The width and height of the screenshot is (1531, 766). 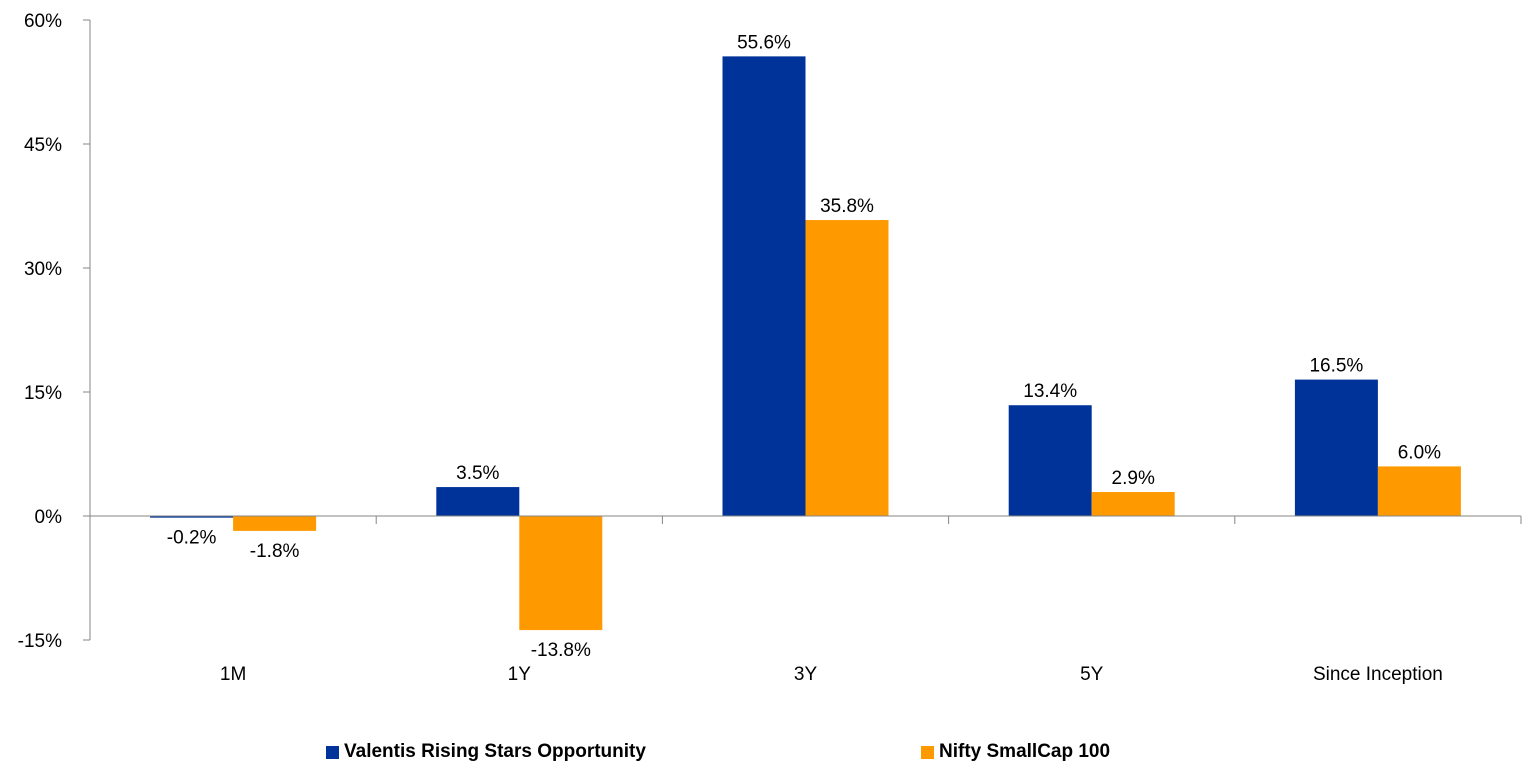 What do you see at coordinates (495, 751) in the screenshot?
I see `legend-label-series-1: Valentis Rising Stars Opportunity` at bounding box center [495, 751].